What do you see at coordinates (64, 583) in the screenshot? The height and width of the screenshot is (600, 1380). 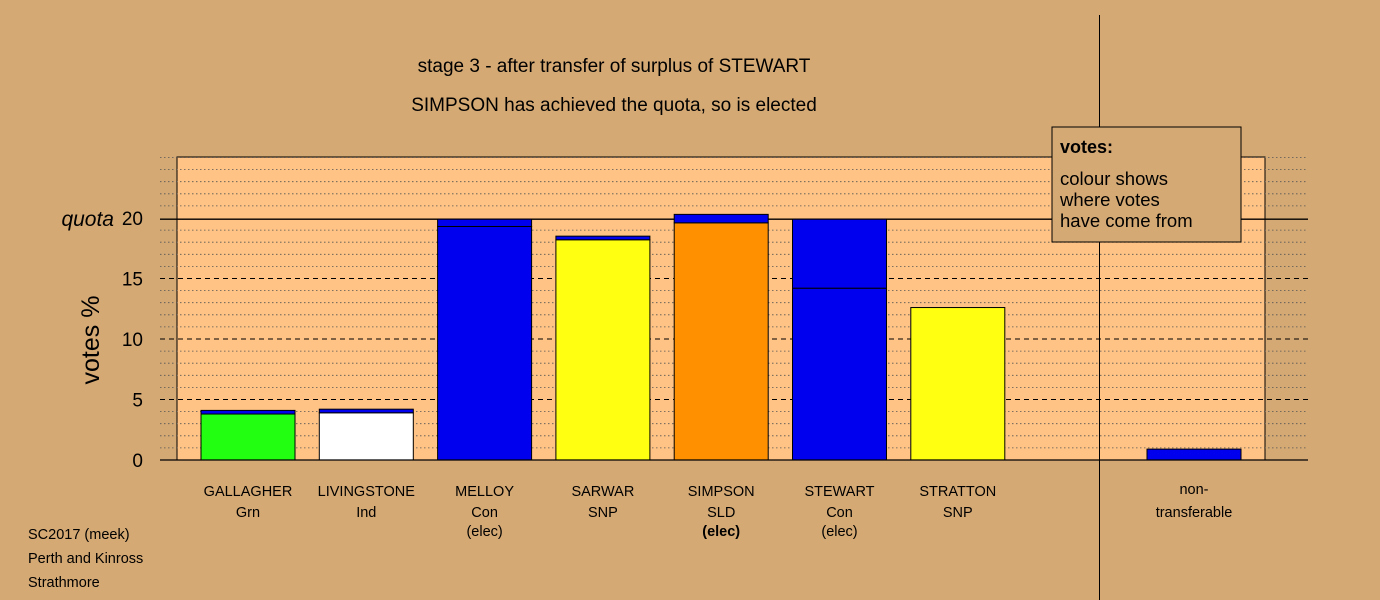 I see `footer-line: Strathmore` at bounding box center [64, 583].